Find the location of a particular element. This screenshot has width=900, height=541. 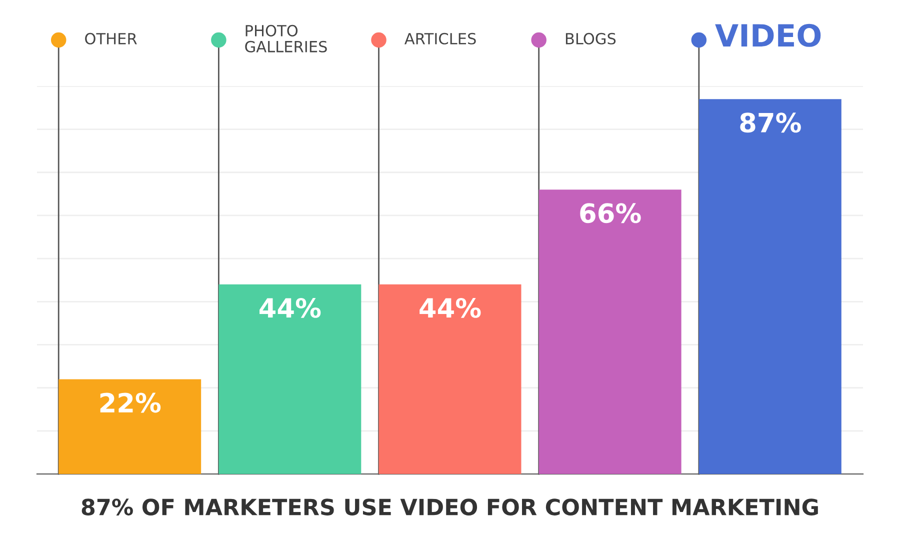

x-tick-label: BLOGS is located at coordinates (591, 38).